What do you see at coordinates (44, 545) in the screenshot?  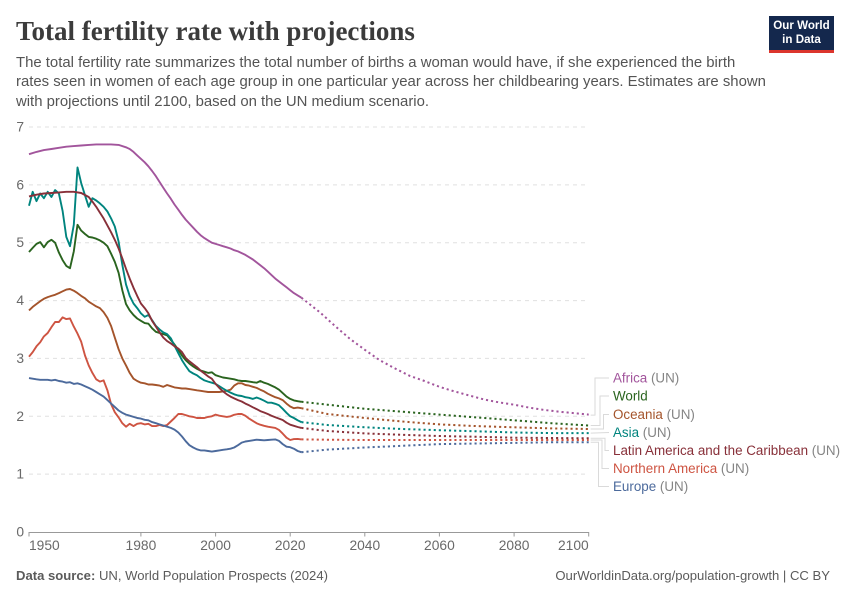 I see `svg-text: 1950` at bounding box center [44, 545].